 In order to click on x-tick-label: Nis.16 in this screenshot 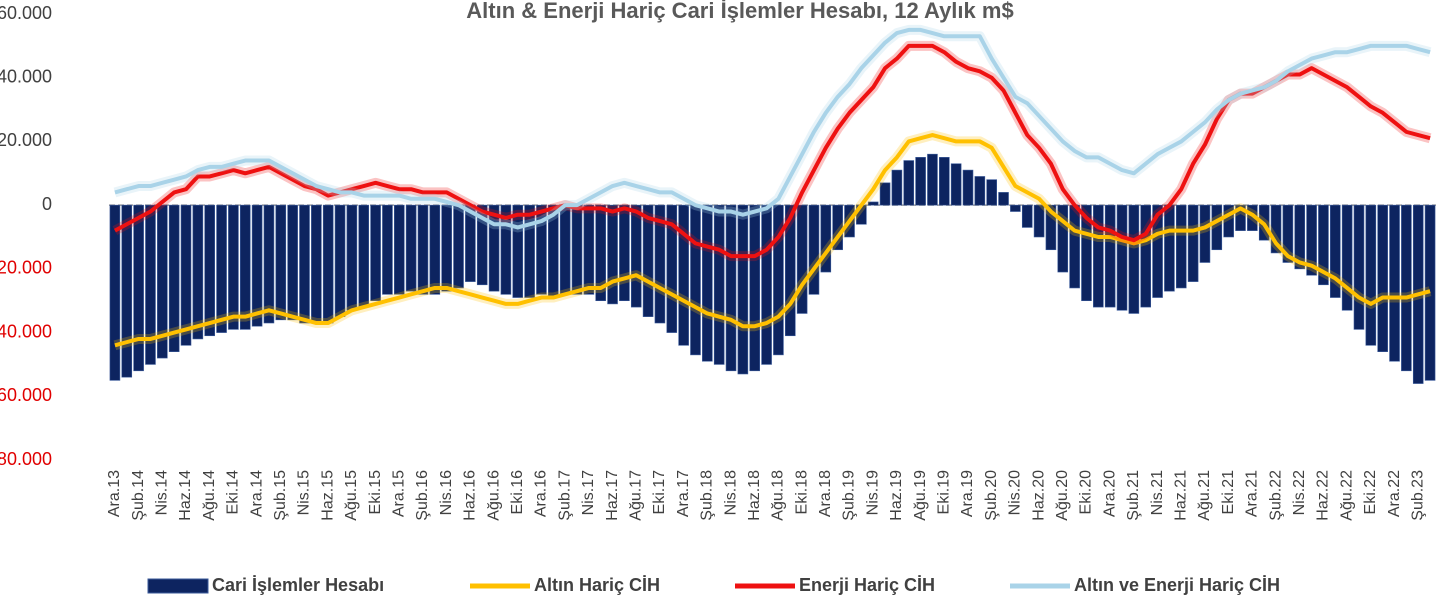, I will do `click(446, 492)`.